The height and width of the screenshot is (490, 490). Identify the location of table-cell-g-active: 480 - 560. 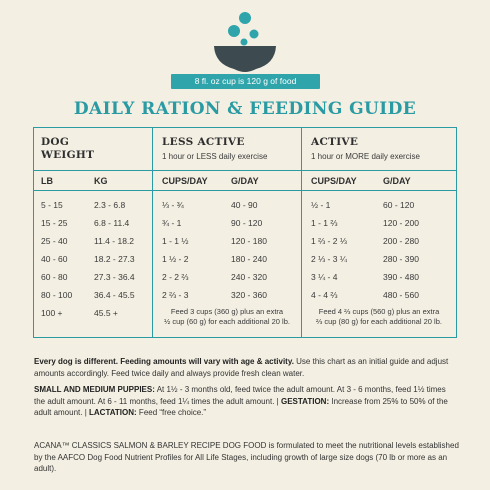
(401, 295).